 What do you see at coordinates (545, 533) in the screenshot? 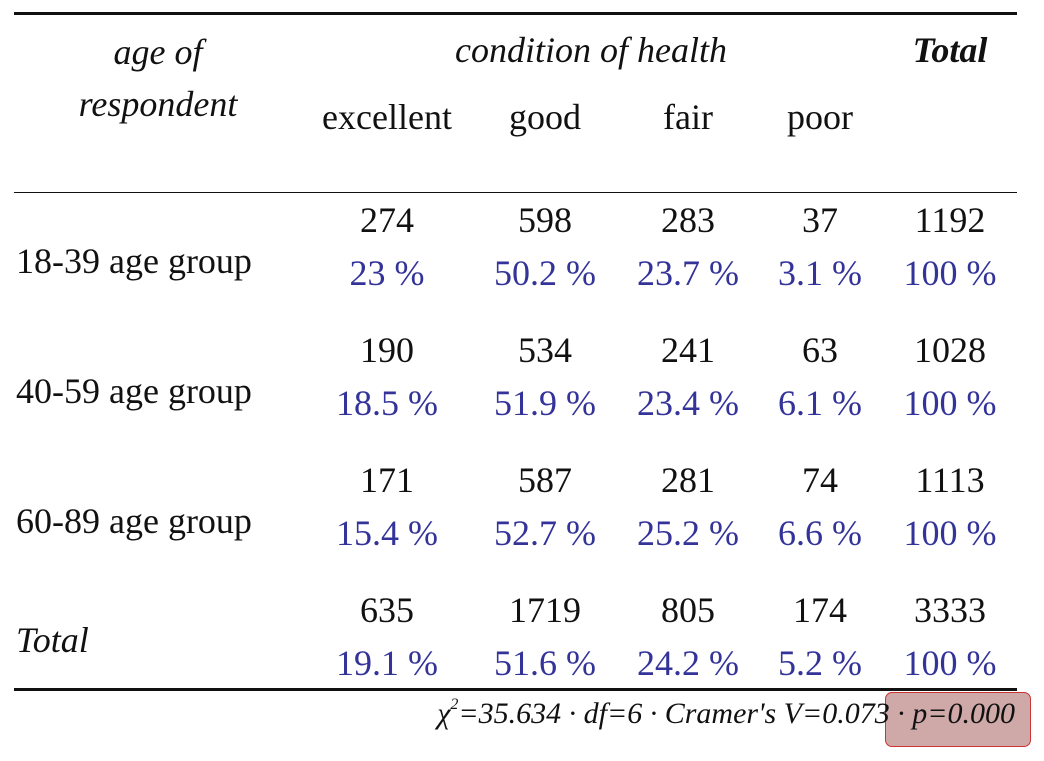
I see `cell-percent: 52.7 %` at bounding box center [545, 533].